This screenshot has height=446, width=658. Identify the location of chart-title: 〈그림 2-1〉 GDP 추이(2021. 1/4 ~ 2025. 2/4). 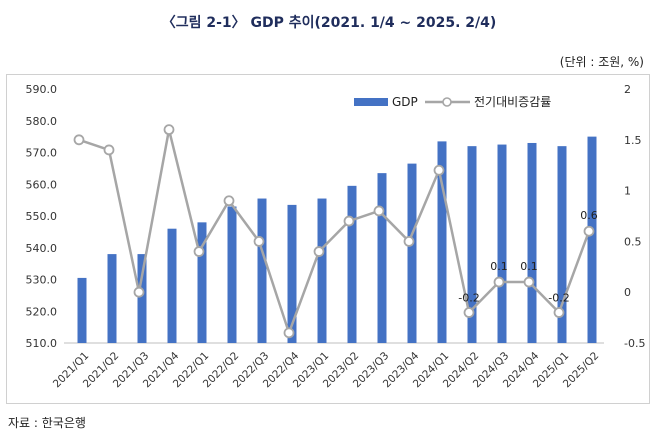
(329, 23).